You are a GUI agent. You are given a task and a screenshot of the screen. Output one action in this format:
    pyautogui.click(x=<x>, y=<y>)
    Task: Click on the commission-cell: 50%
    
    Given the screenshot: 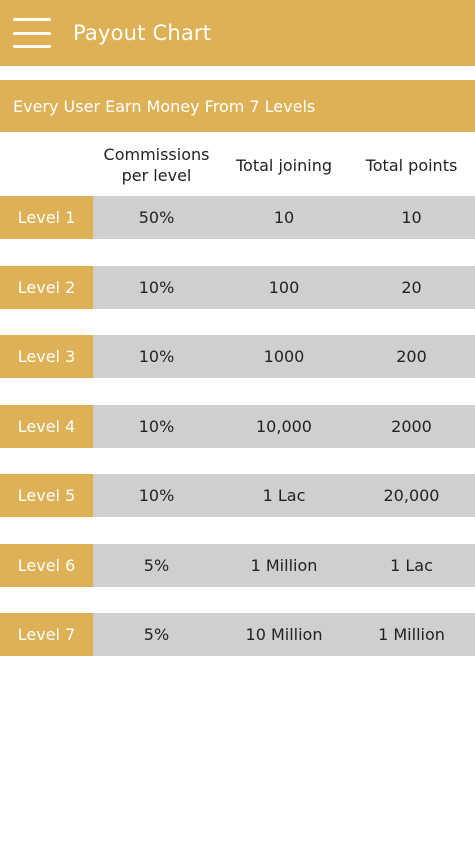 What is the action you would take?
    pyautogui.click(x=156, y=217)
    